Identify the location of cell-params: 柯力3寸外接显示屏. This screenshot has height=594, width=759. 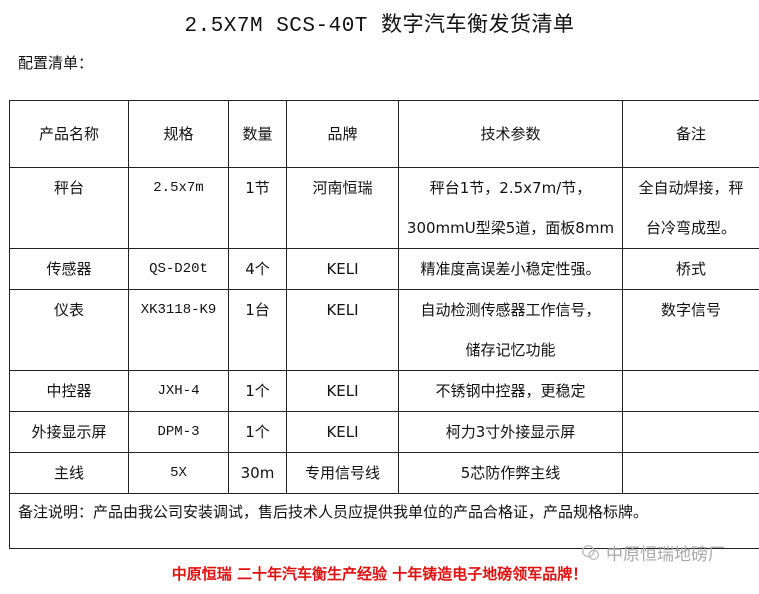
(510, 432).